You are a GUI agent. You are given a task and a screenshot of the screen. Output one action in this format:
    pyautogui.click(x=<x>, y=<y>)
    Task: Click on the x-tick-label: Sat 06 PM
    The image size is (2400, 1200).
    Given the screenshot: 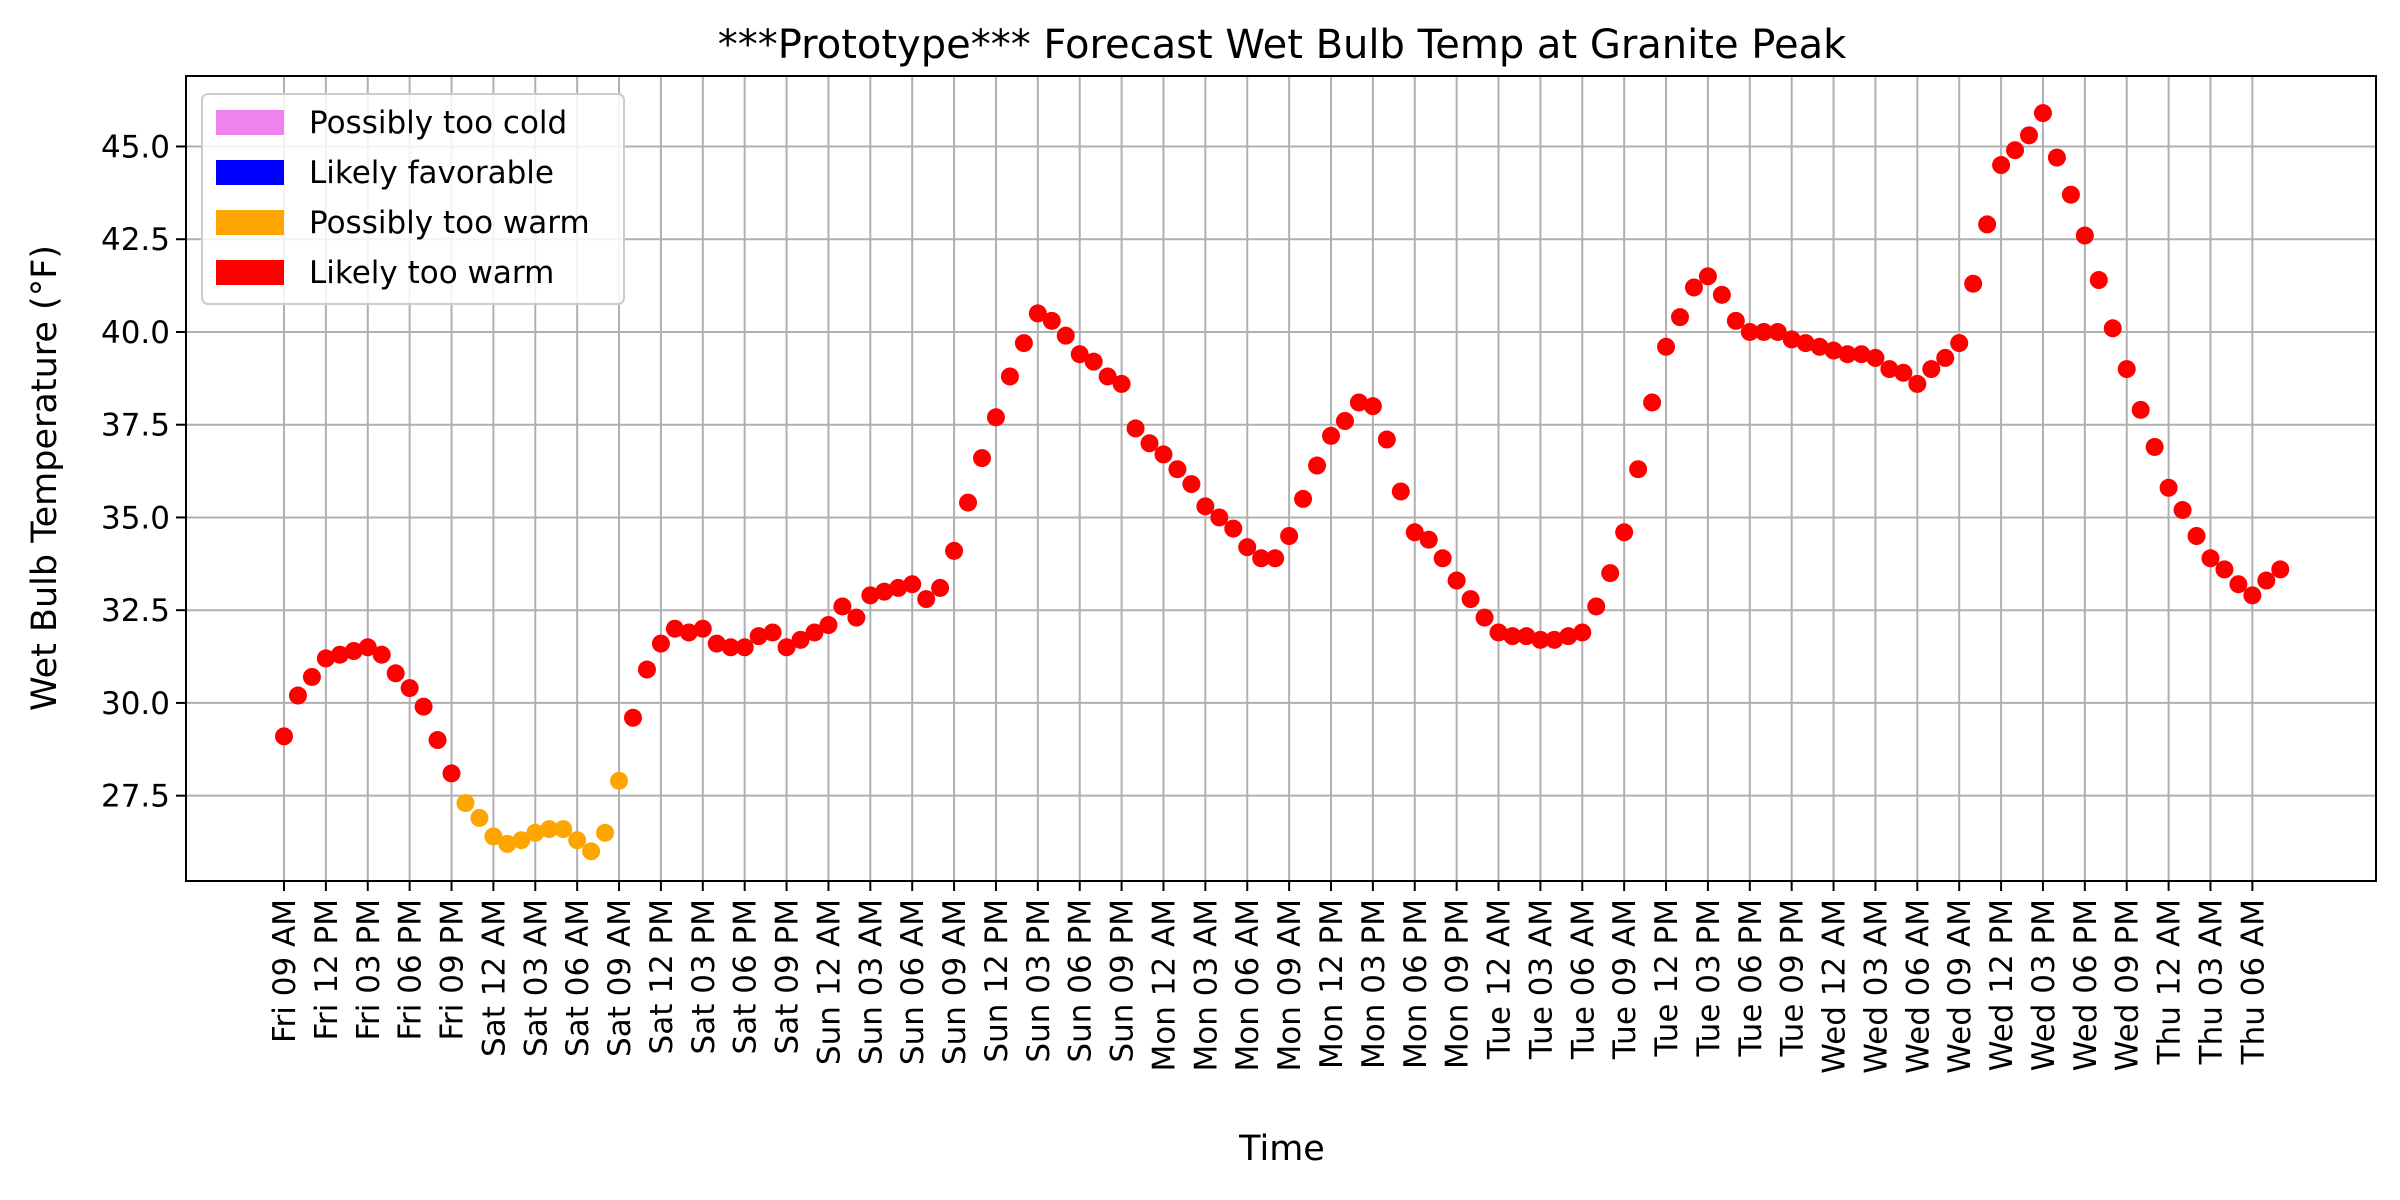 What is the action you would take?
    pyautogui.click(x=746, y=976)
    